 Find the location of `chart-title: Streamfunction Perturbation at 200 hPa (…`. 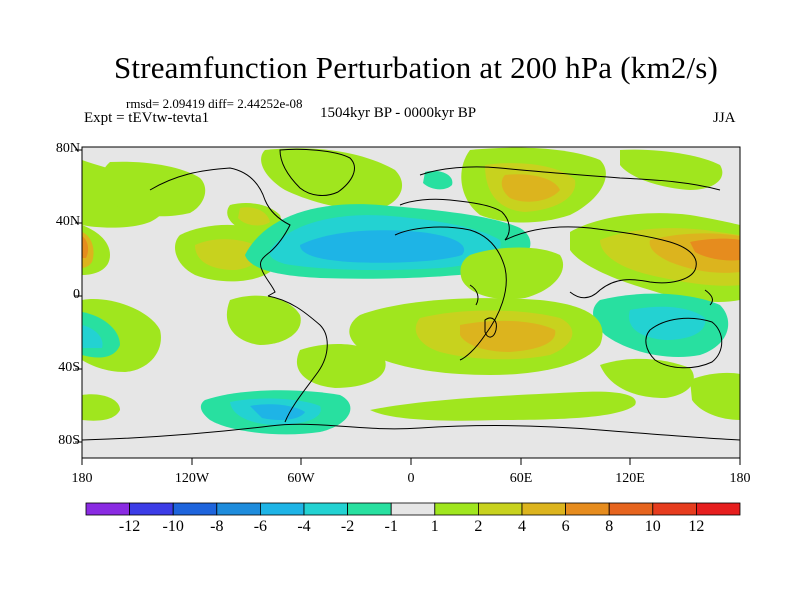

chart-title: Streamfunction Perturbation at 200 hPa (… is located at coordinates (416, 67).